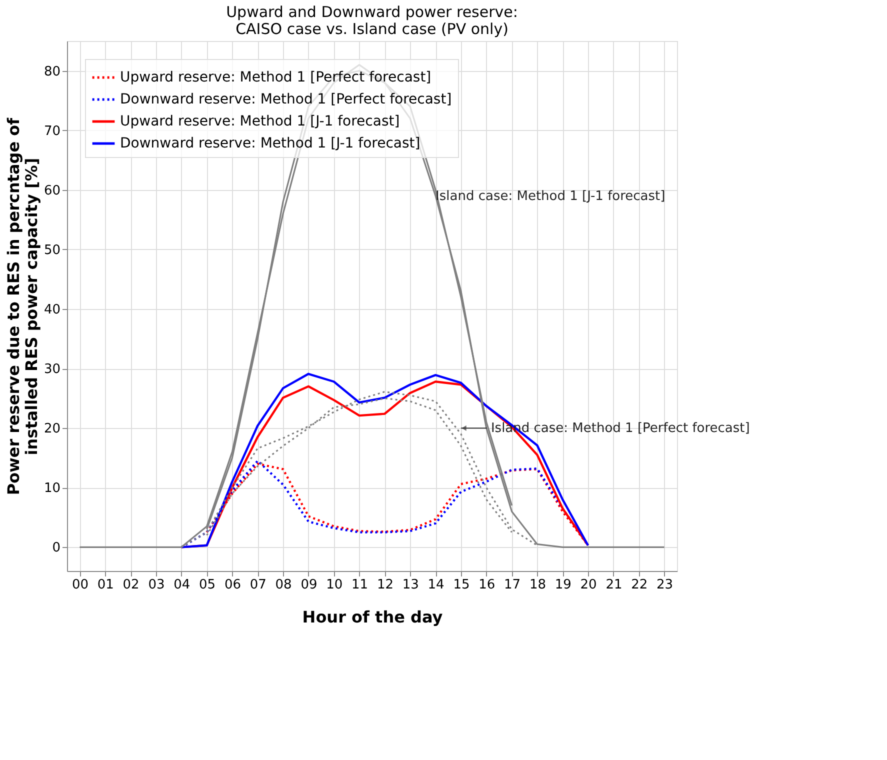  I want to click on x-tick-label: 05, so click(207, 585).